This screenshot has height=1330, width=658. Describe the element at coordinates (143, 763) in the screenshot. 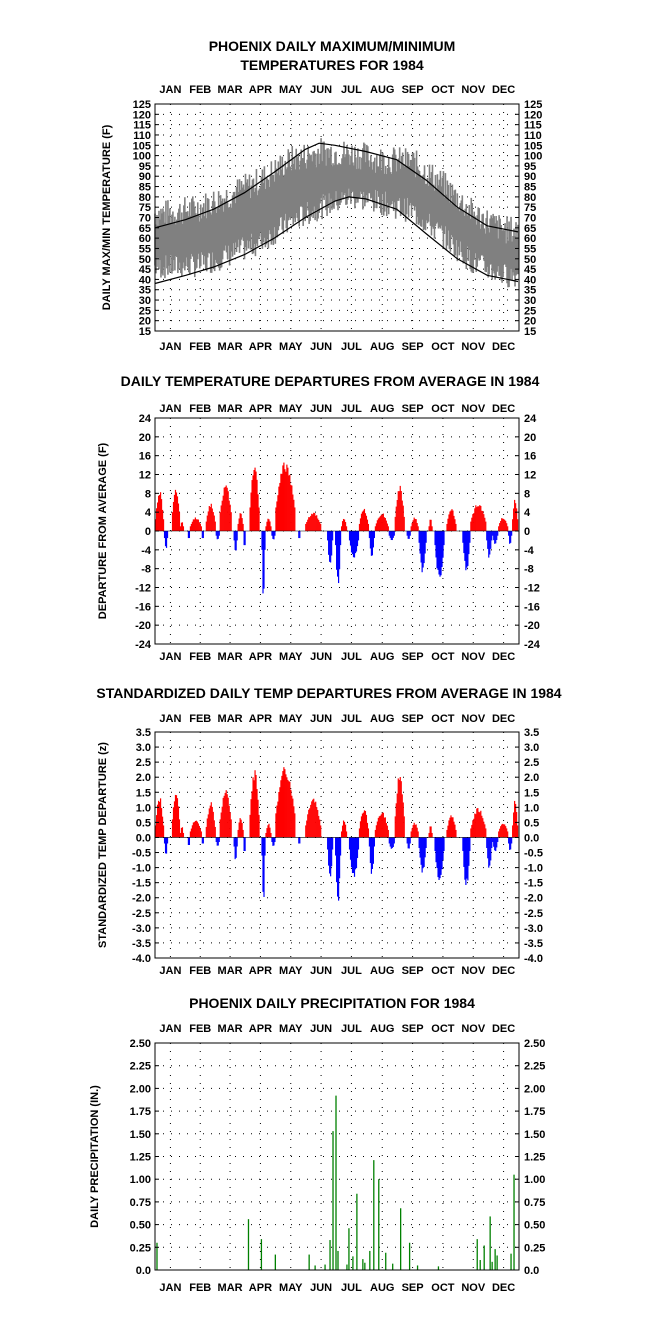

I see `y-tick-label-left: 2.5` at that location.